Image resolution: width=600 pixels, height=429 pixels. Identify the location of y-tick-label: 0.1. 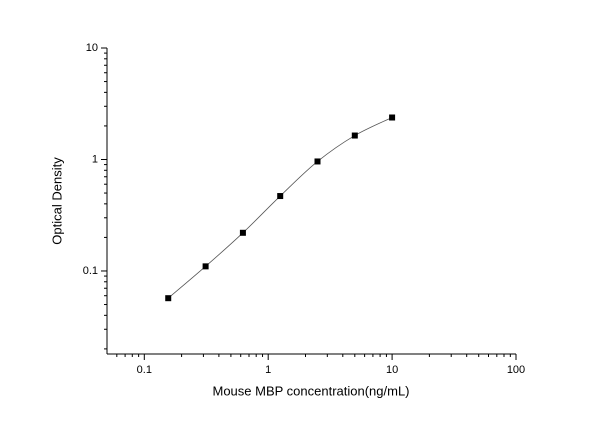
(90, 271).